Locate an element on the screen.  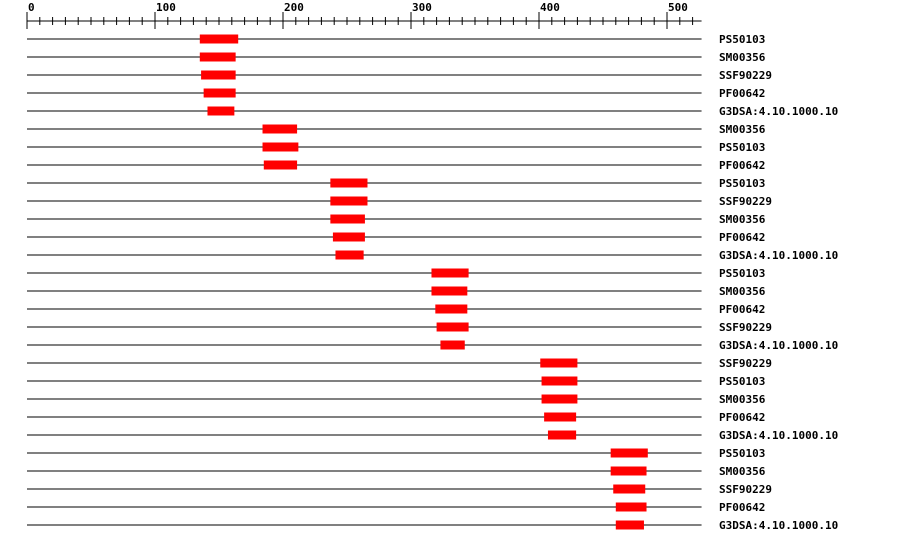
axis-tick-label: 200 is located at coordinates (294, 7).